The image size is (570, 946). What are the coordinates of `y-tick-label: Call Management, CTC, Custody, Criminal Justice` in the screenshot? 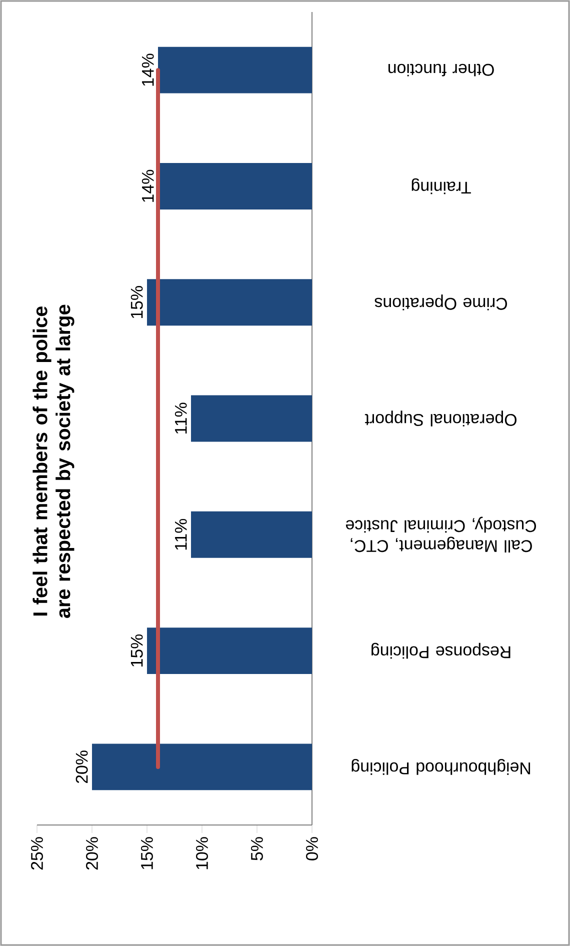 It's located at (441, 534).